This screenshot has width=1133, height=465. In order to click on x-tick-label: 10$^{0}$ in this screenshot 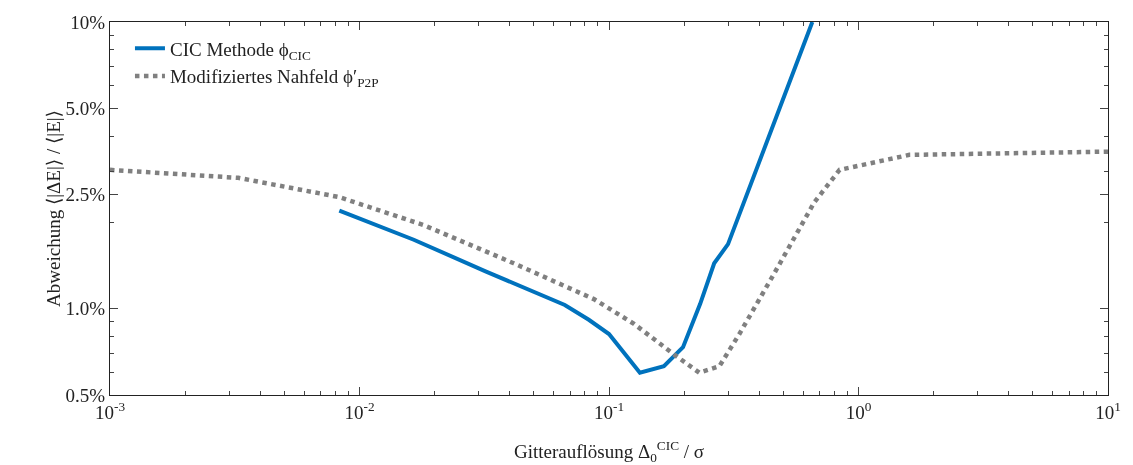, I will do `click(858, 410)`.